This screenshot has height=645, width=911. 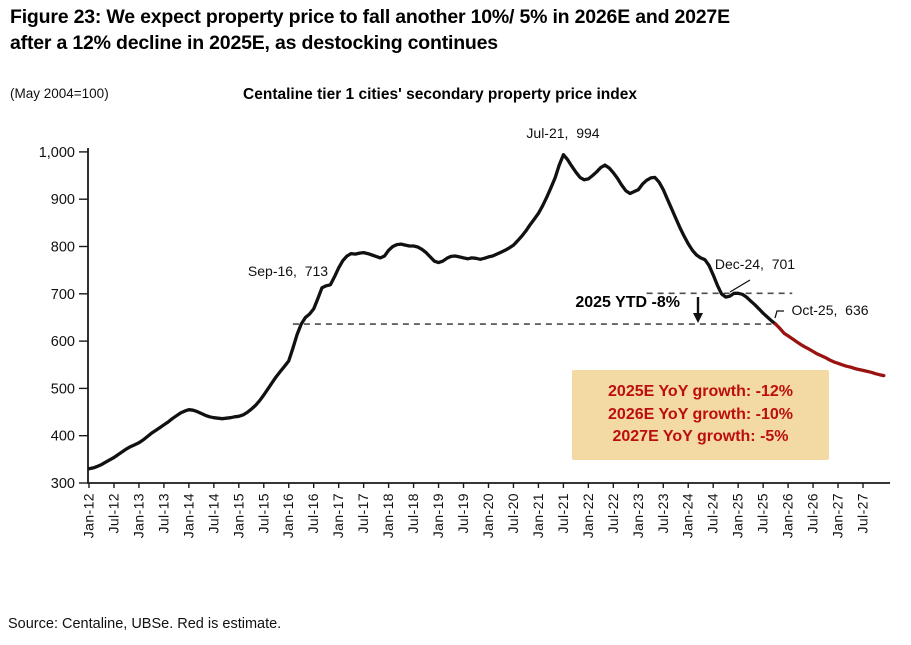 I want to click on x-tick-label: Jan-25, so click(x=738, y=515).